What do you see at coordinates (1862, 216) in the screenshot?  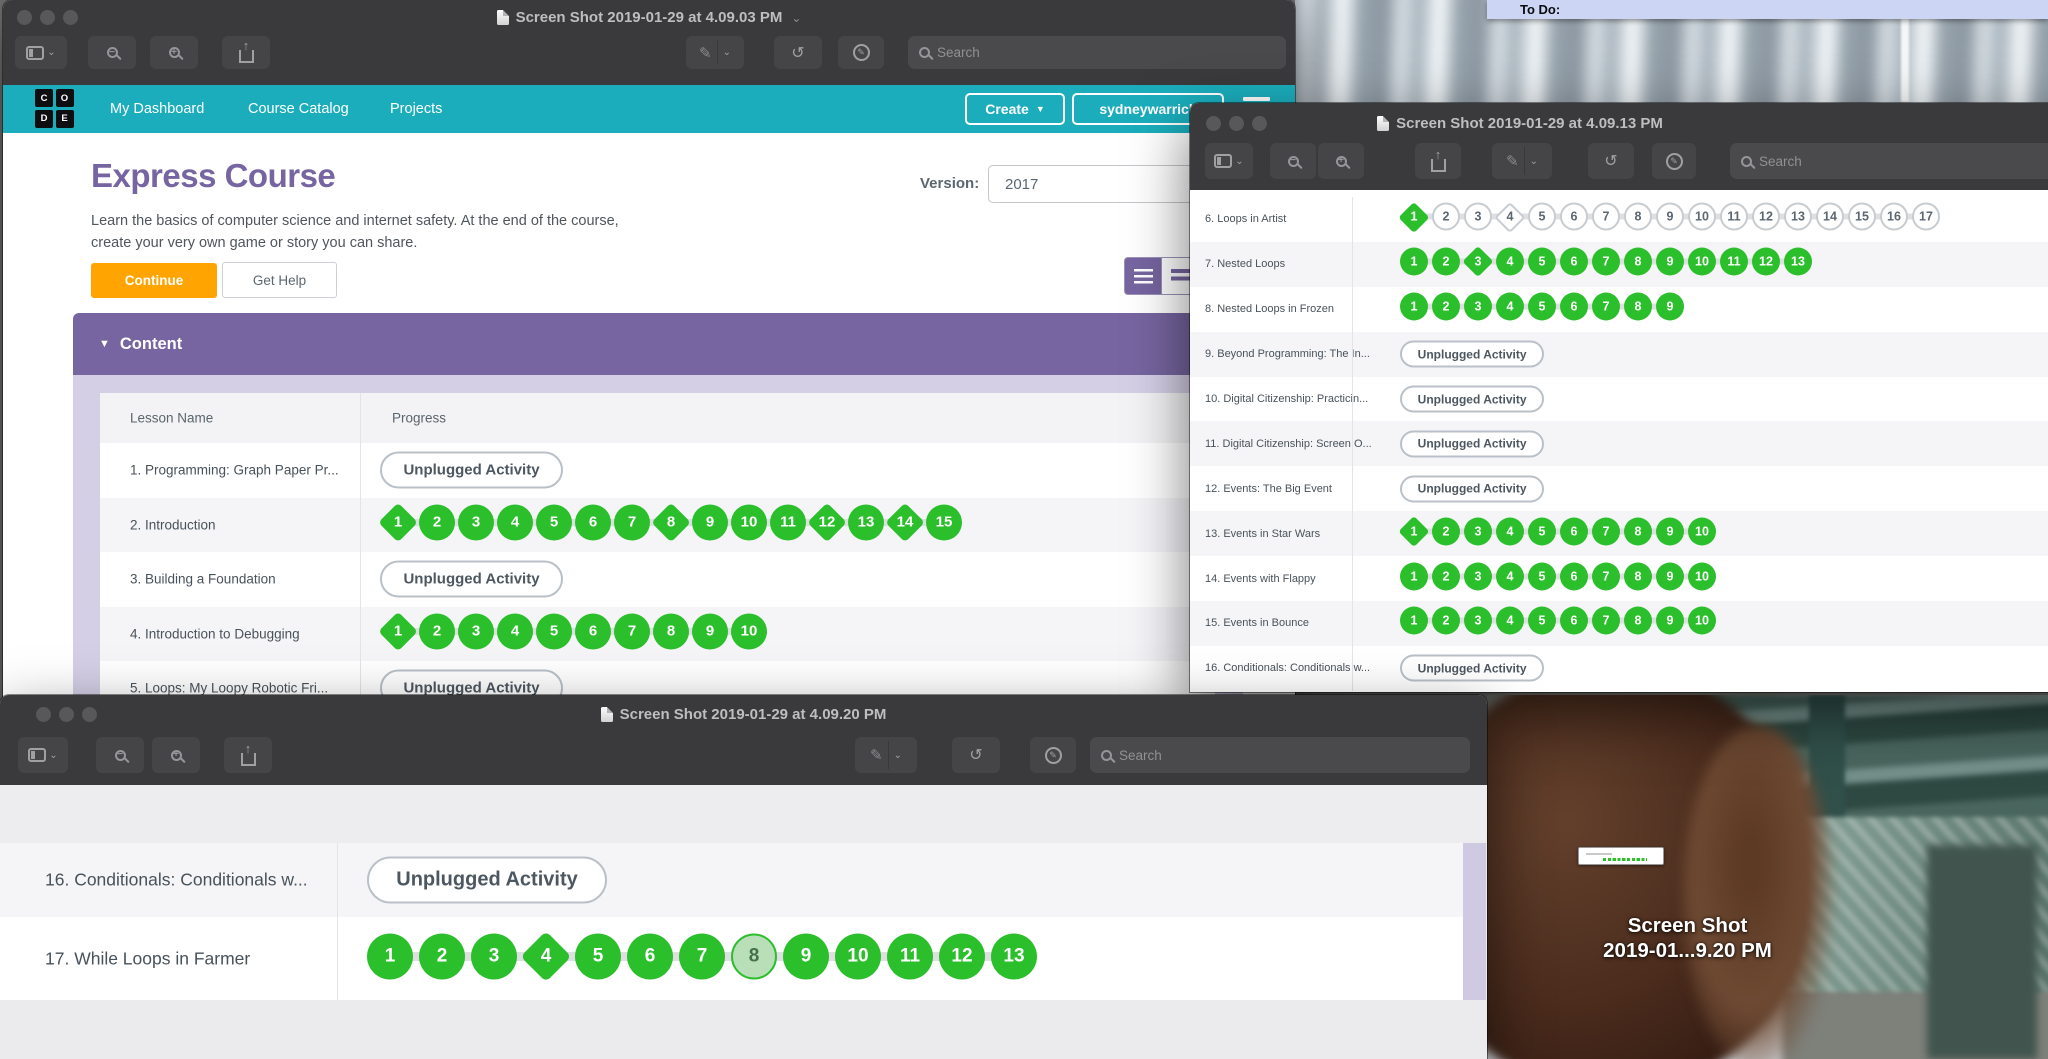 I see `level-bubble-15: 15` at bounding box center [1862, 216].